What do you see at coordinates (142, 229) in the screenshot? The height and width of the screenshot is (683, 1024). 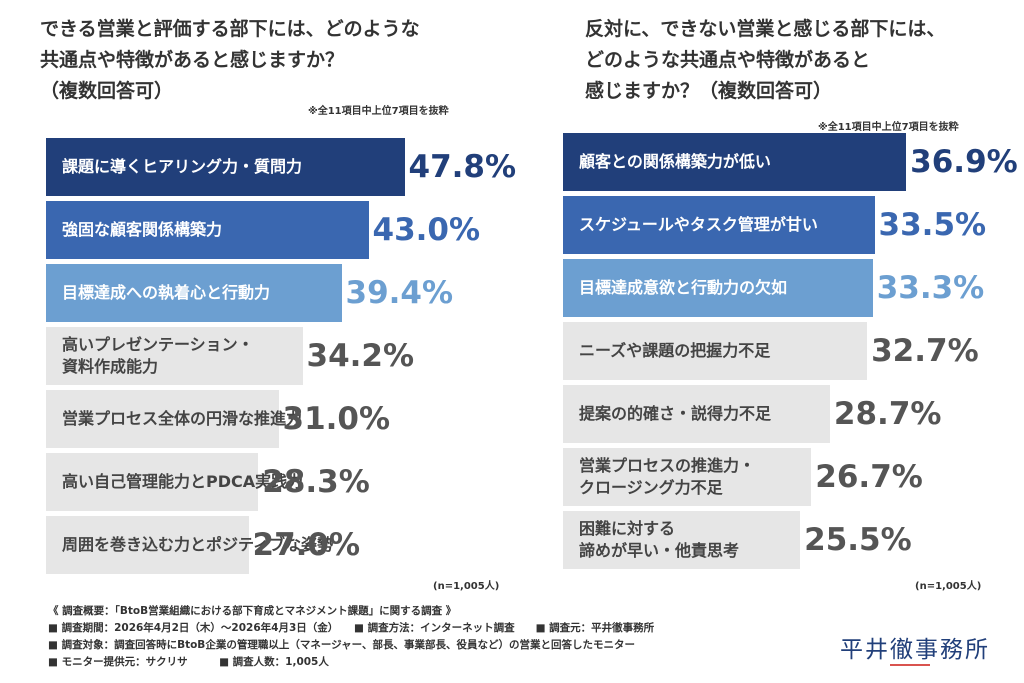 I see `bar-label: 強固な顧客関係構築力` at bounding box center [142, 229].